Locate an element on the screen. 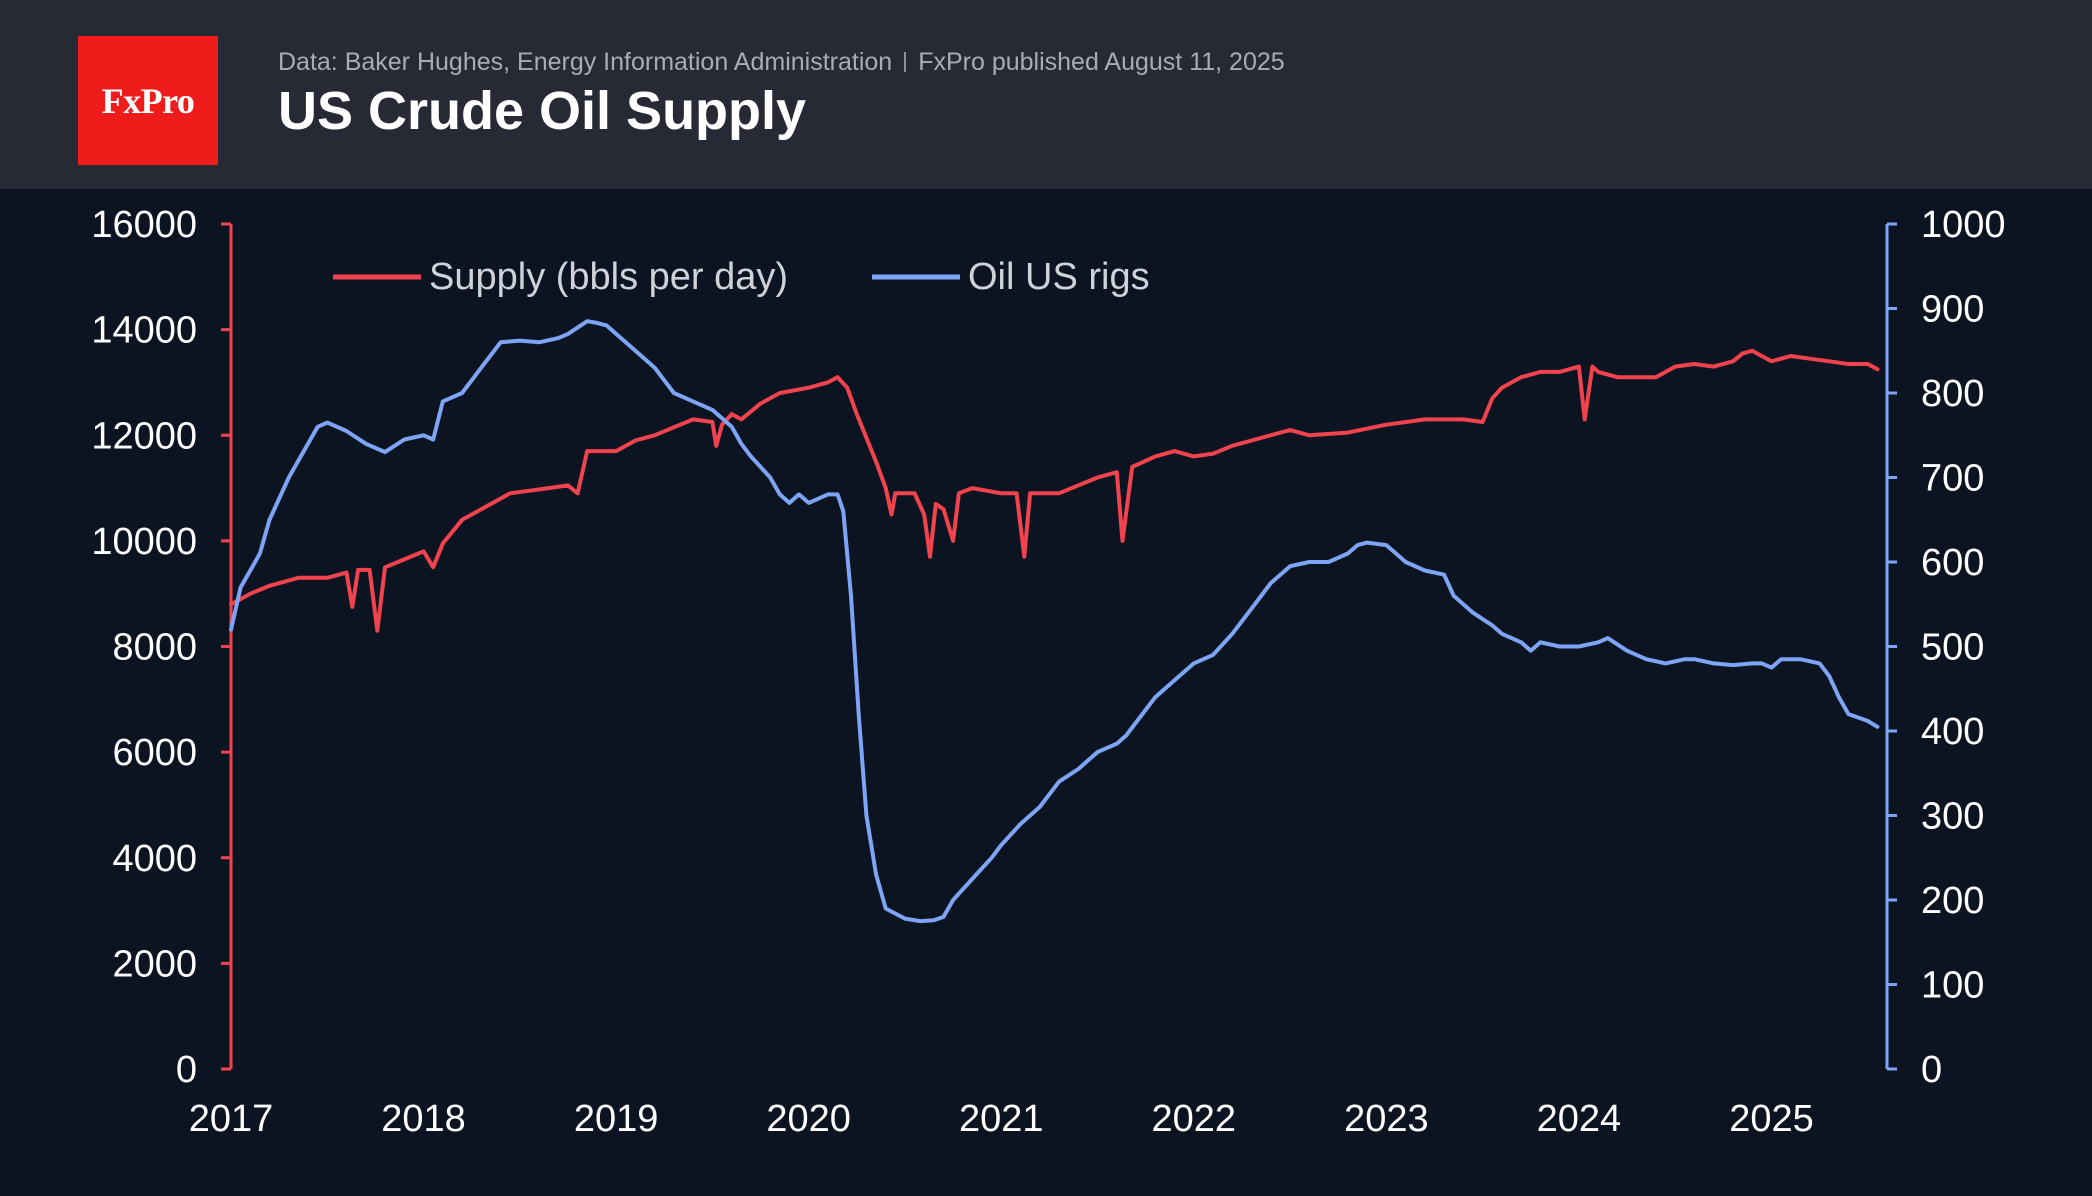 The width and height of the screenshot is (2092, 1196). right-tick-label: 1000 is located at coordinates (1963, 225).